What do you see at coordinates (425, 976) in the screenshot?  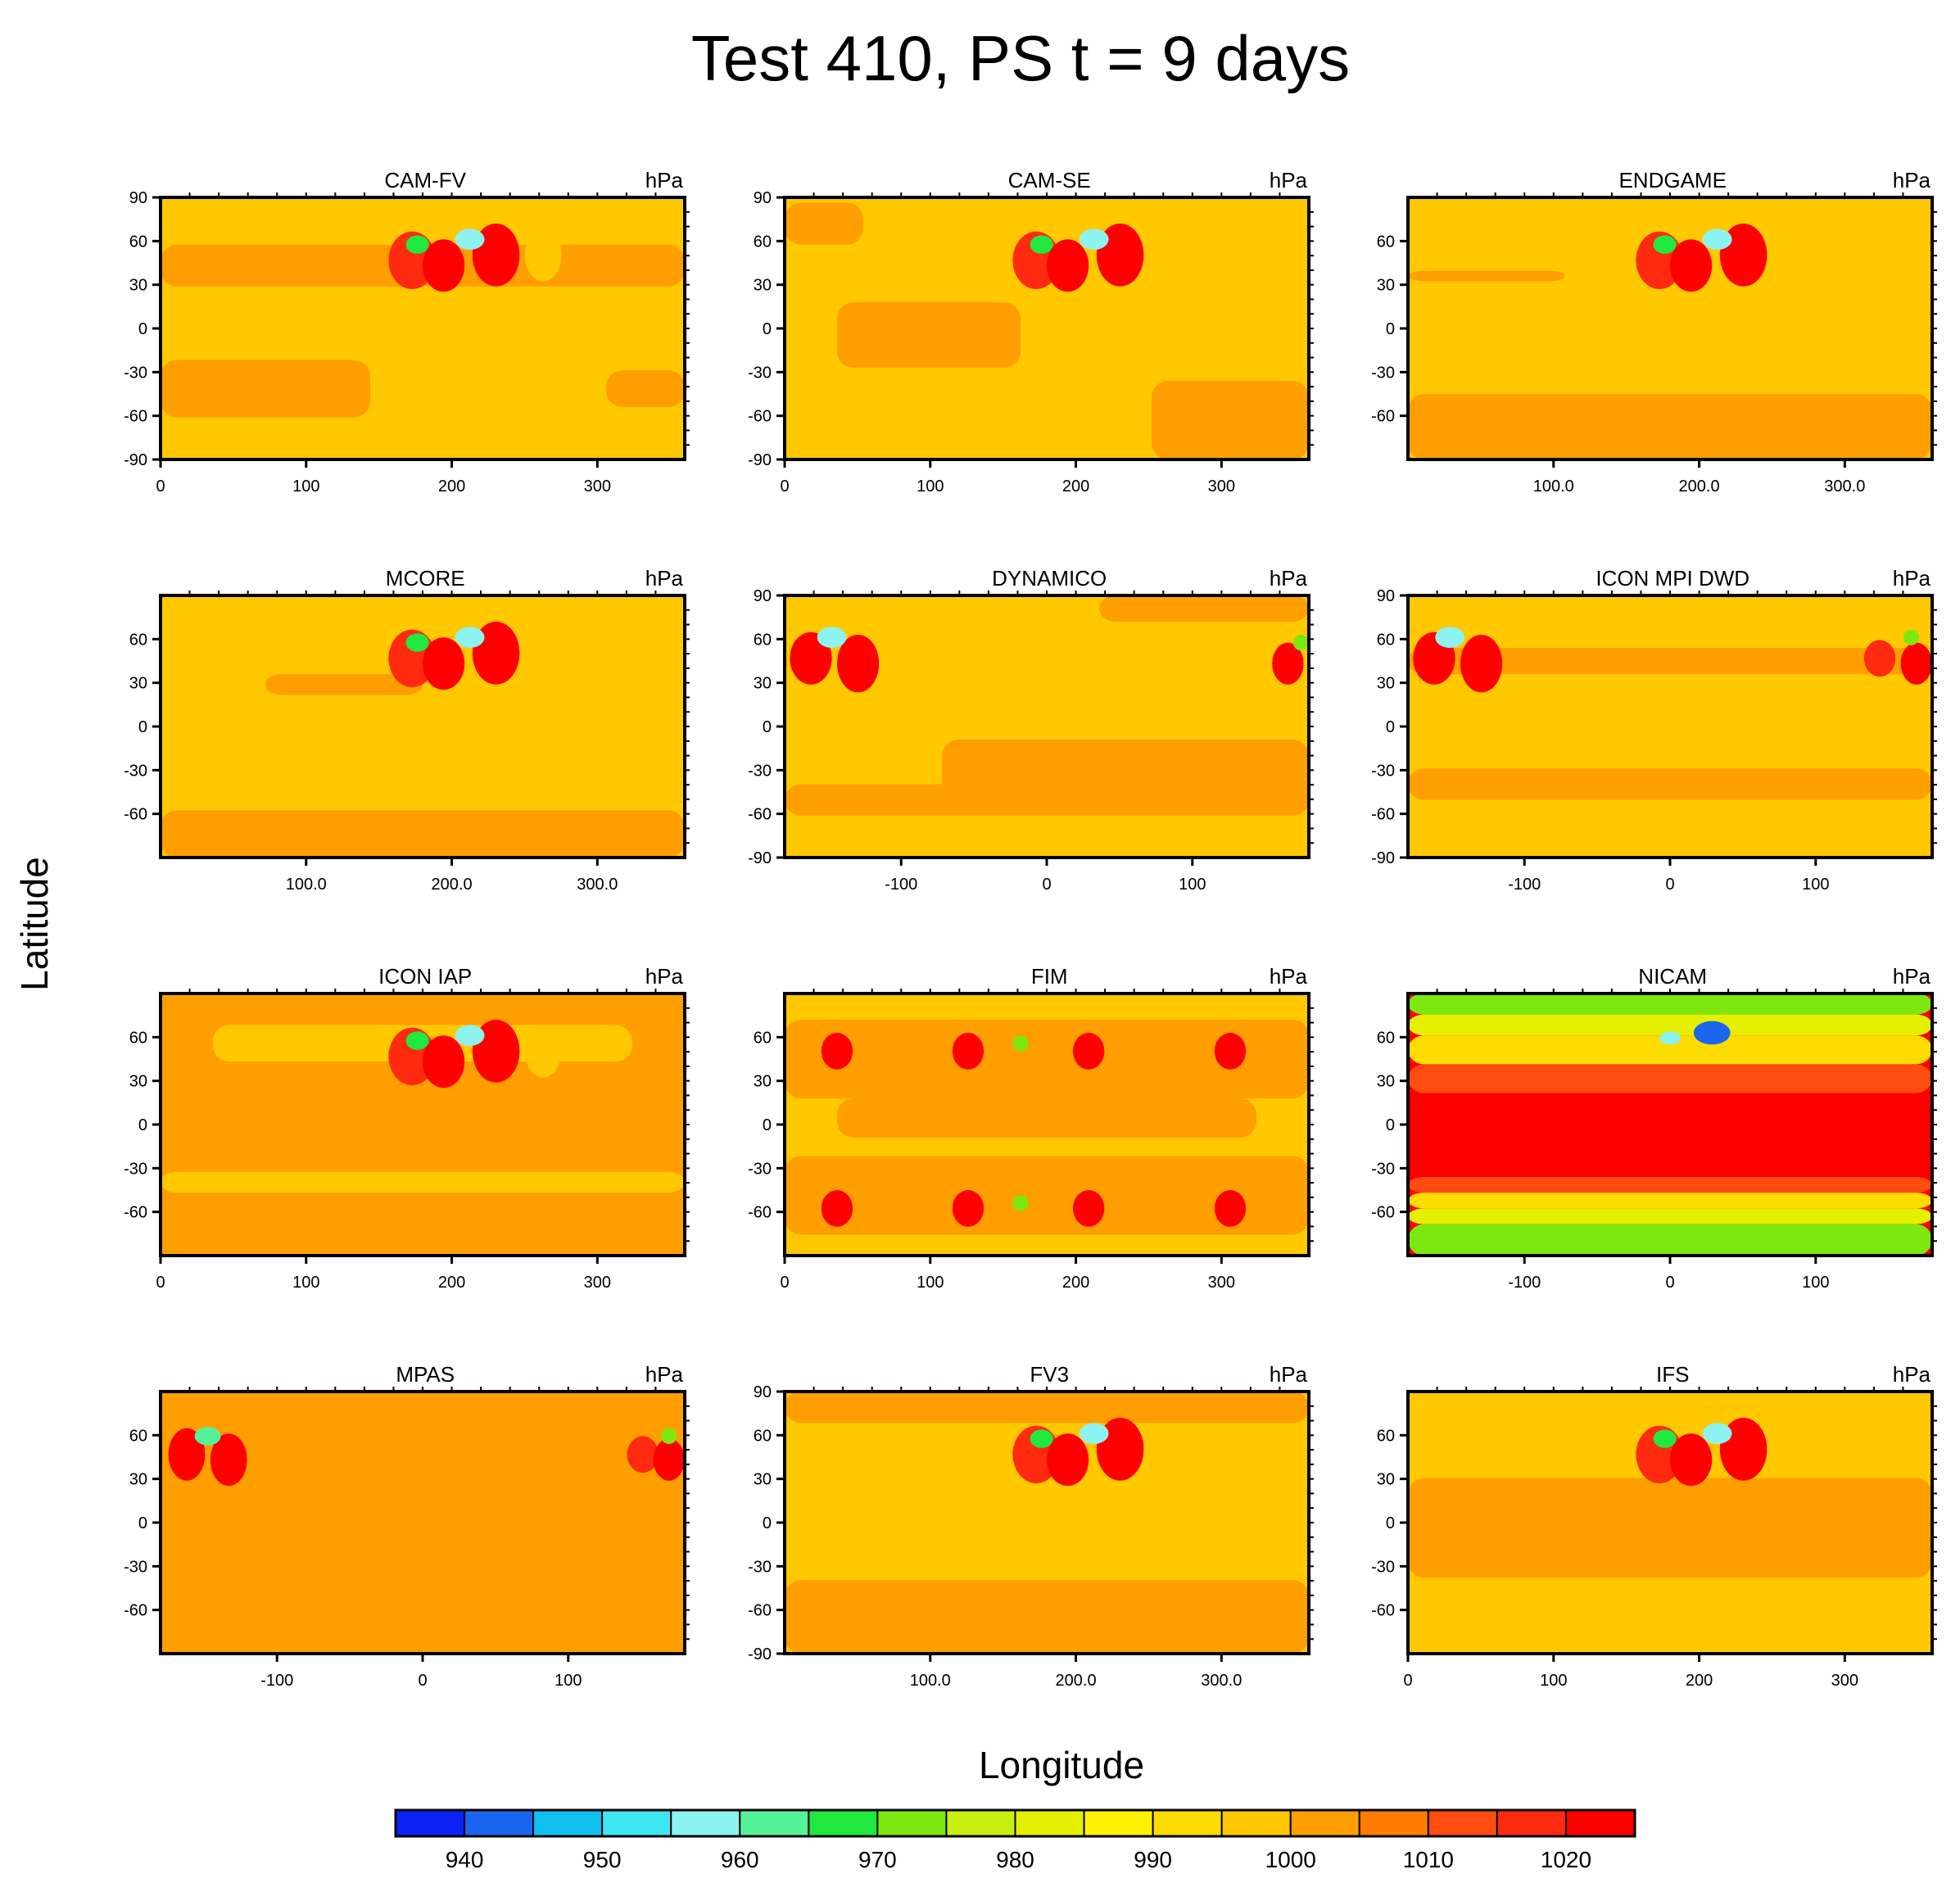 I see `panel-title: ICON IAP` at bounding box center [425, 976].